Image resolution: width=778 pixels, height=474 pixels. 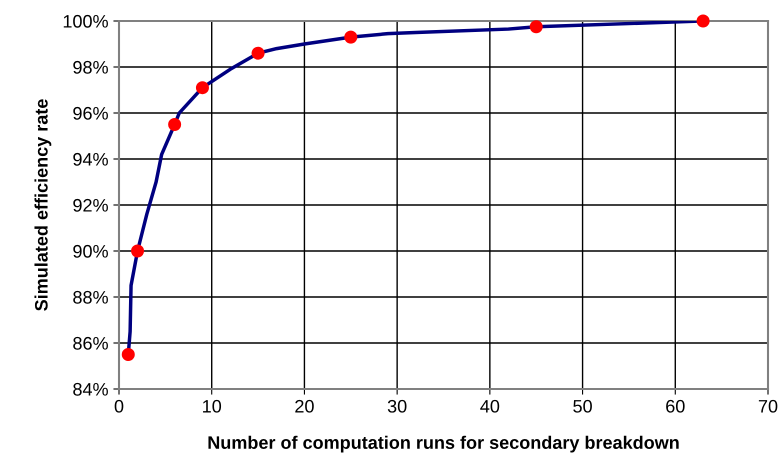 What do you see at coordinates (86, 21) in the screenshot?
I see `y-tick-label: 100%` at bounding box center [86, 21].